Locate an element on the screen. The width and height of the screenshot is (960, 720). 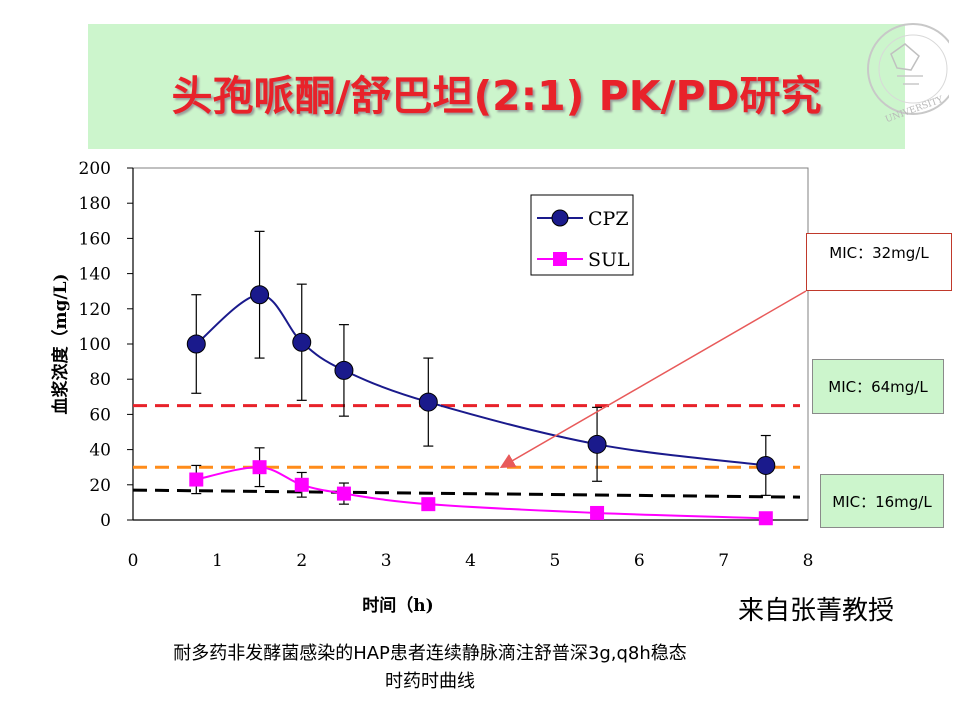
x-tick-label: 0 is located at coordinates (133, 561).